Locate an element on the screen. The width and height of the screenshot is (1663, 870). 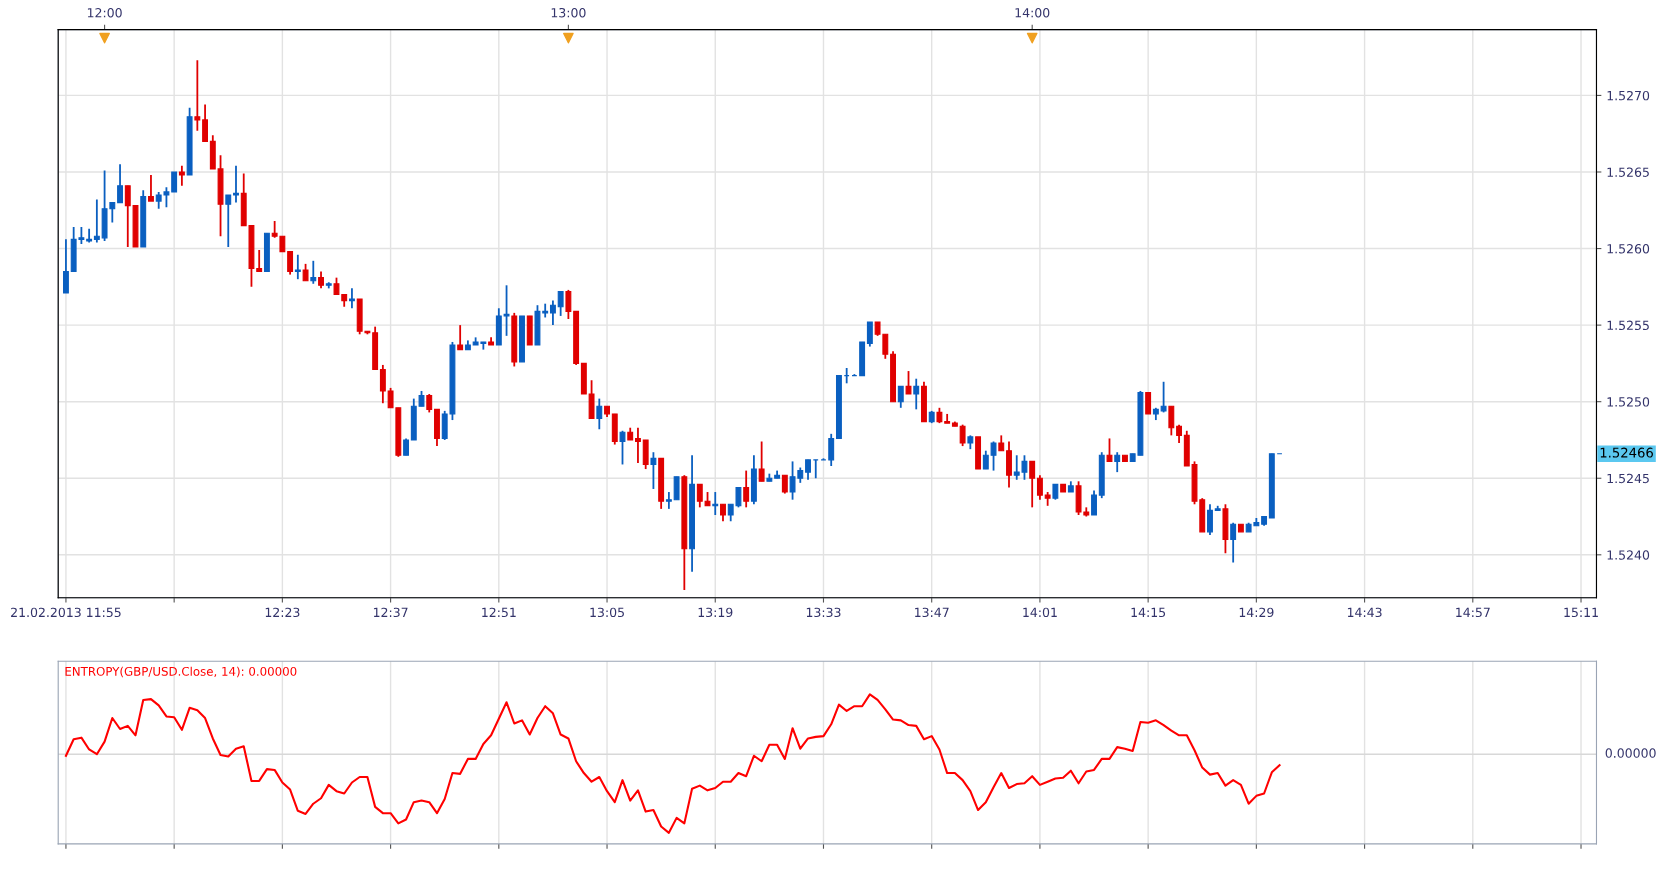
x2-tick-label: 13:00 is located at coordinates (568, 12).